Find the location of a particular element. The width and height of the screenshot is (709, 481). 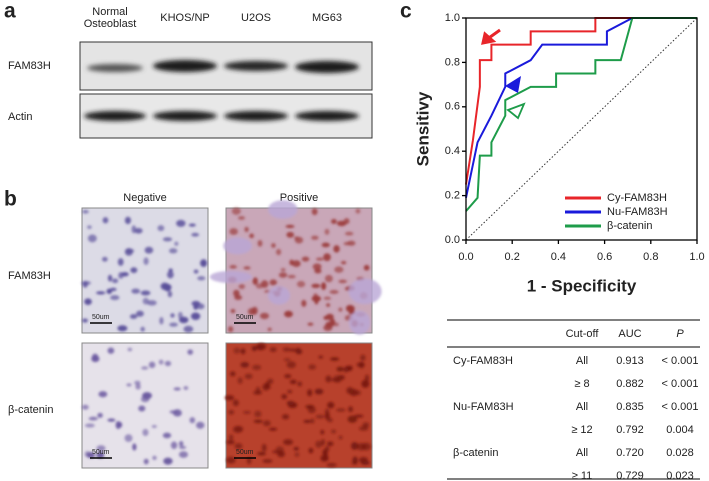

annotation-marker is located at coordinates (516, 111).